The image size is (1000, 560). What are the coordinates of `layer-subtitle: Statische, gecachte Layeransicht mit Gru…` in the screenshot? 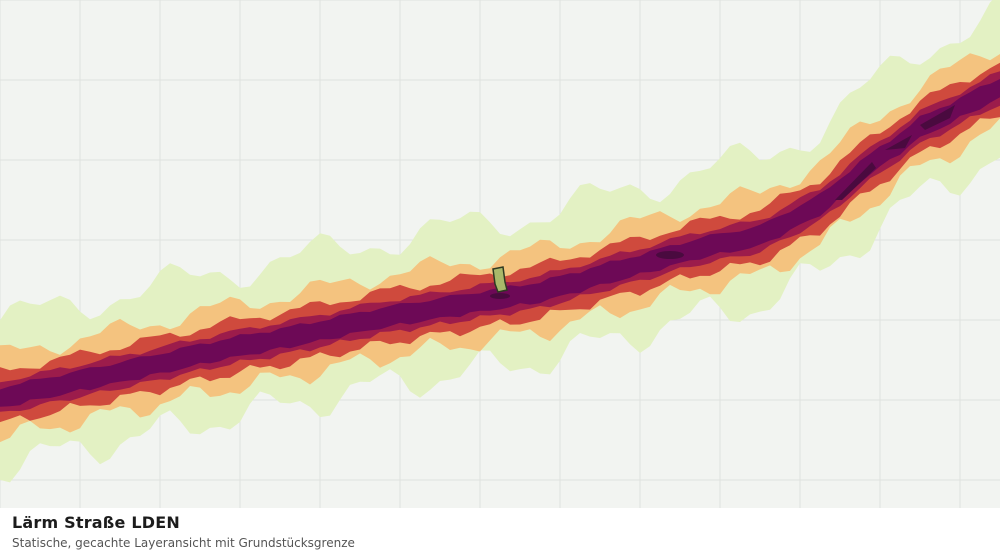 It's located at (183, 543).